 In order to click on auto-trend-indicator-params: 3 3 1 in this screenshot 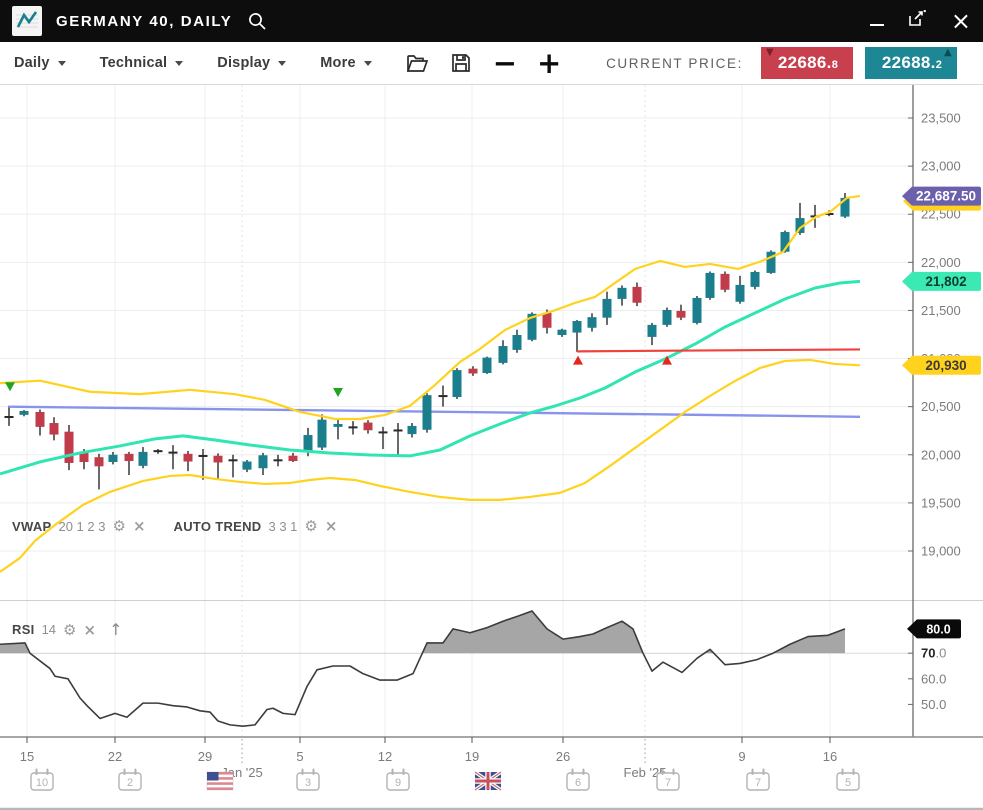, I will do `click(283, 526)`.